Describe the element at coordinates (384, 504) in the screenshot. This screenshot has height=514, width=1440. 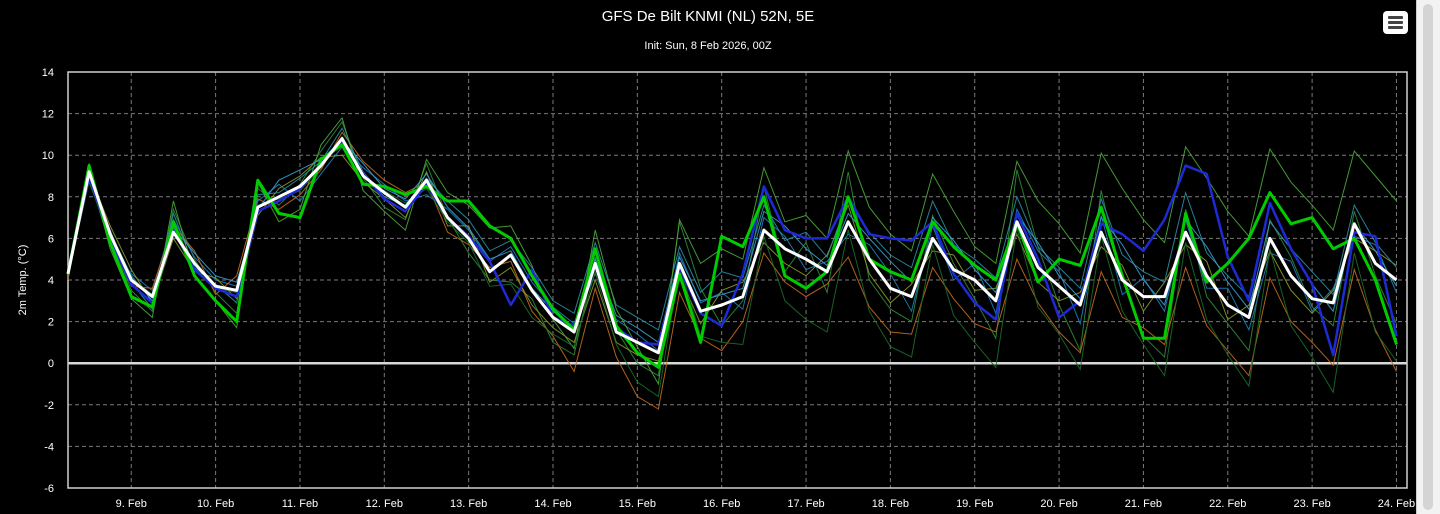
I see `x-tick-label: 12. Feb` at that location.